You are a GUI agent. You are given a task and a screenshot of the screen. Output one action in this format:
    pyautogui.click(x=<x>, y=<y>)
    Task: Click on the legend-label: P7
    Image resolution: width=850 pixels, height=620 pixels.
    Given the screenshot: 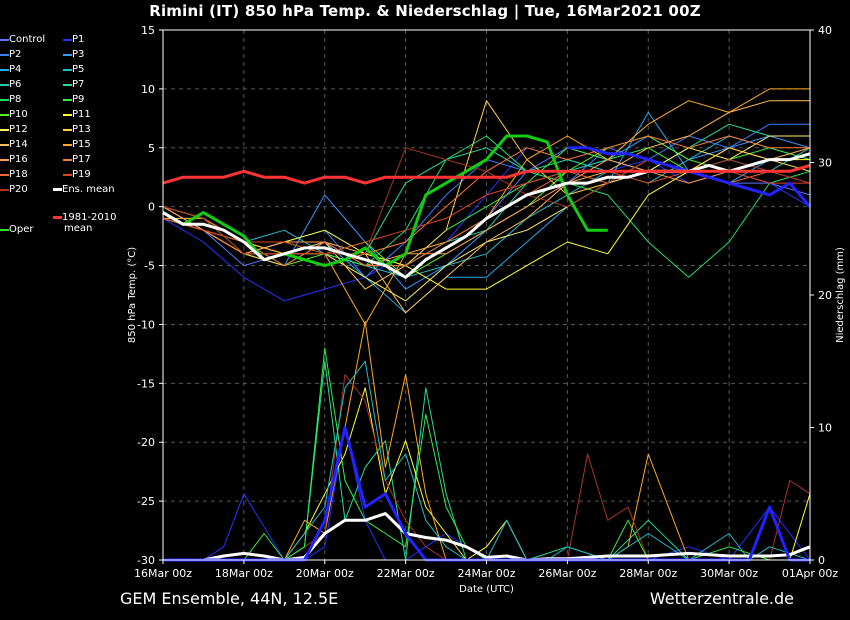 What is the action you would take?
    pyautogui.click(x=78, y=84)
    